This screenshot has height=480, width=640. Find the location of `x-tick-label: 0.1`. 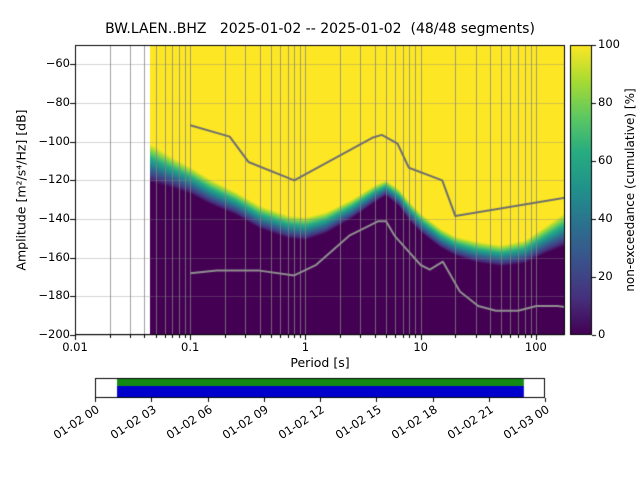

x-tick-label: 0.1 is located at coordinates (190, 347).